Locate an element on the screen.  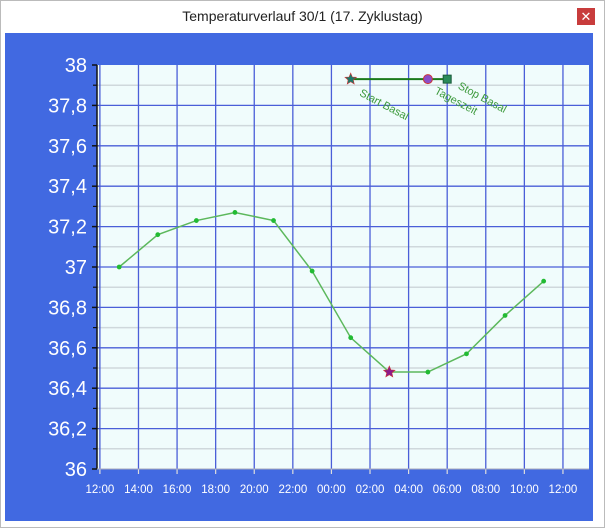
y-tick-label: 37 is located at coordinates (76, 268).